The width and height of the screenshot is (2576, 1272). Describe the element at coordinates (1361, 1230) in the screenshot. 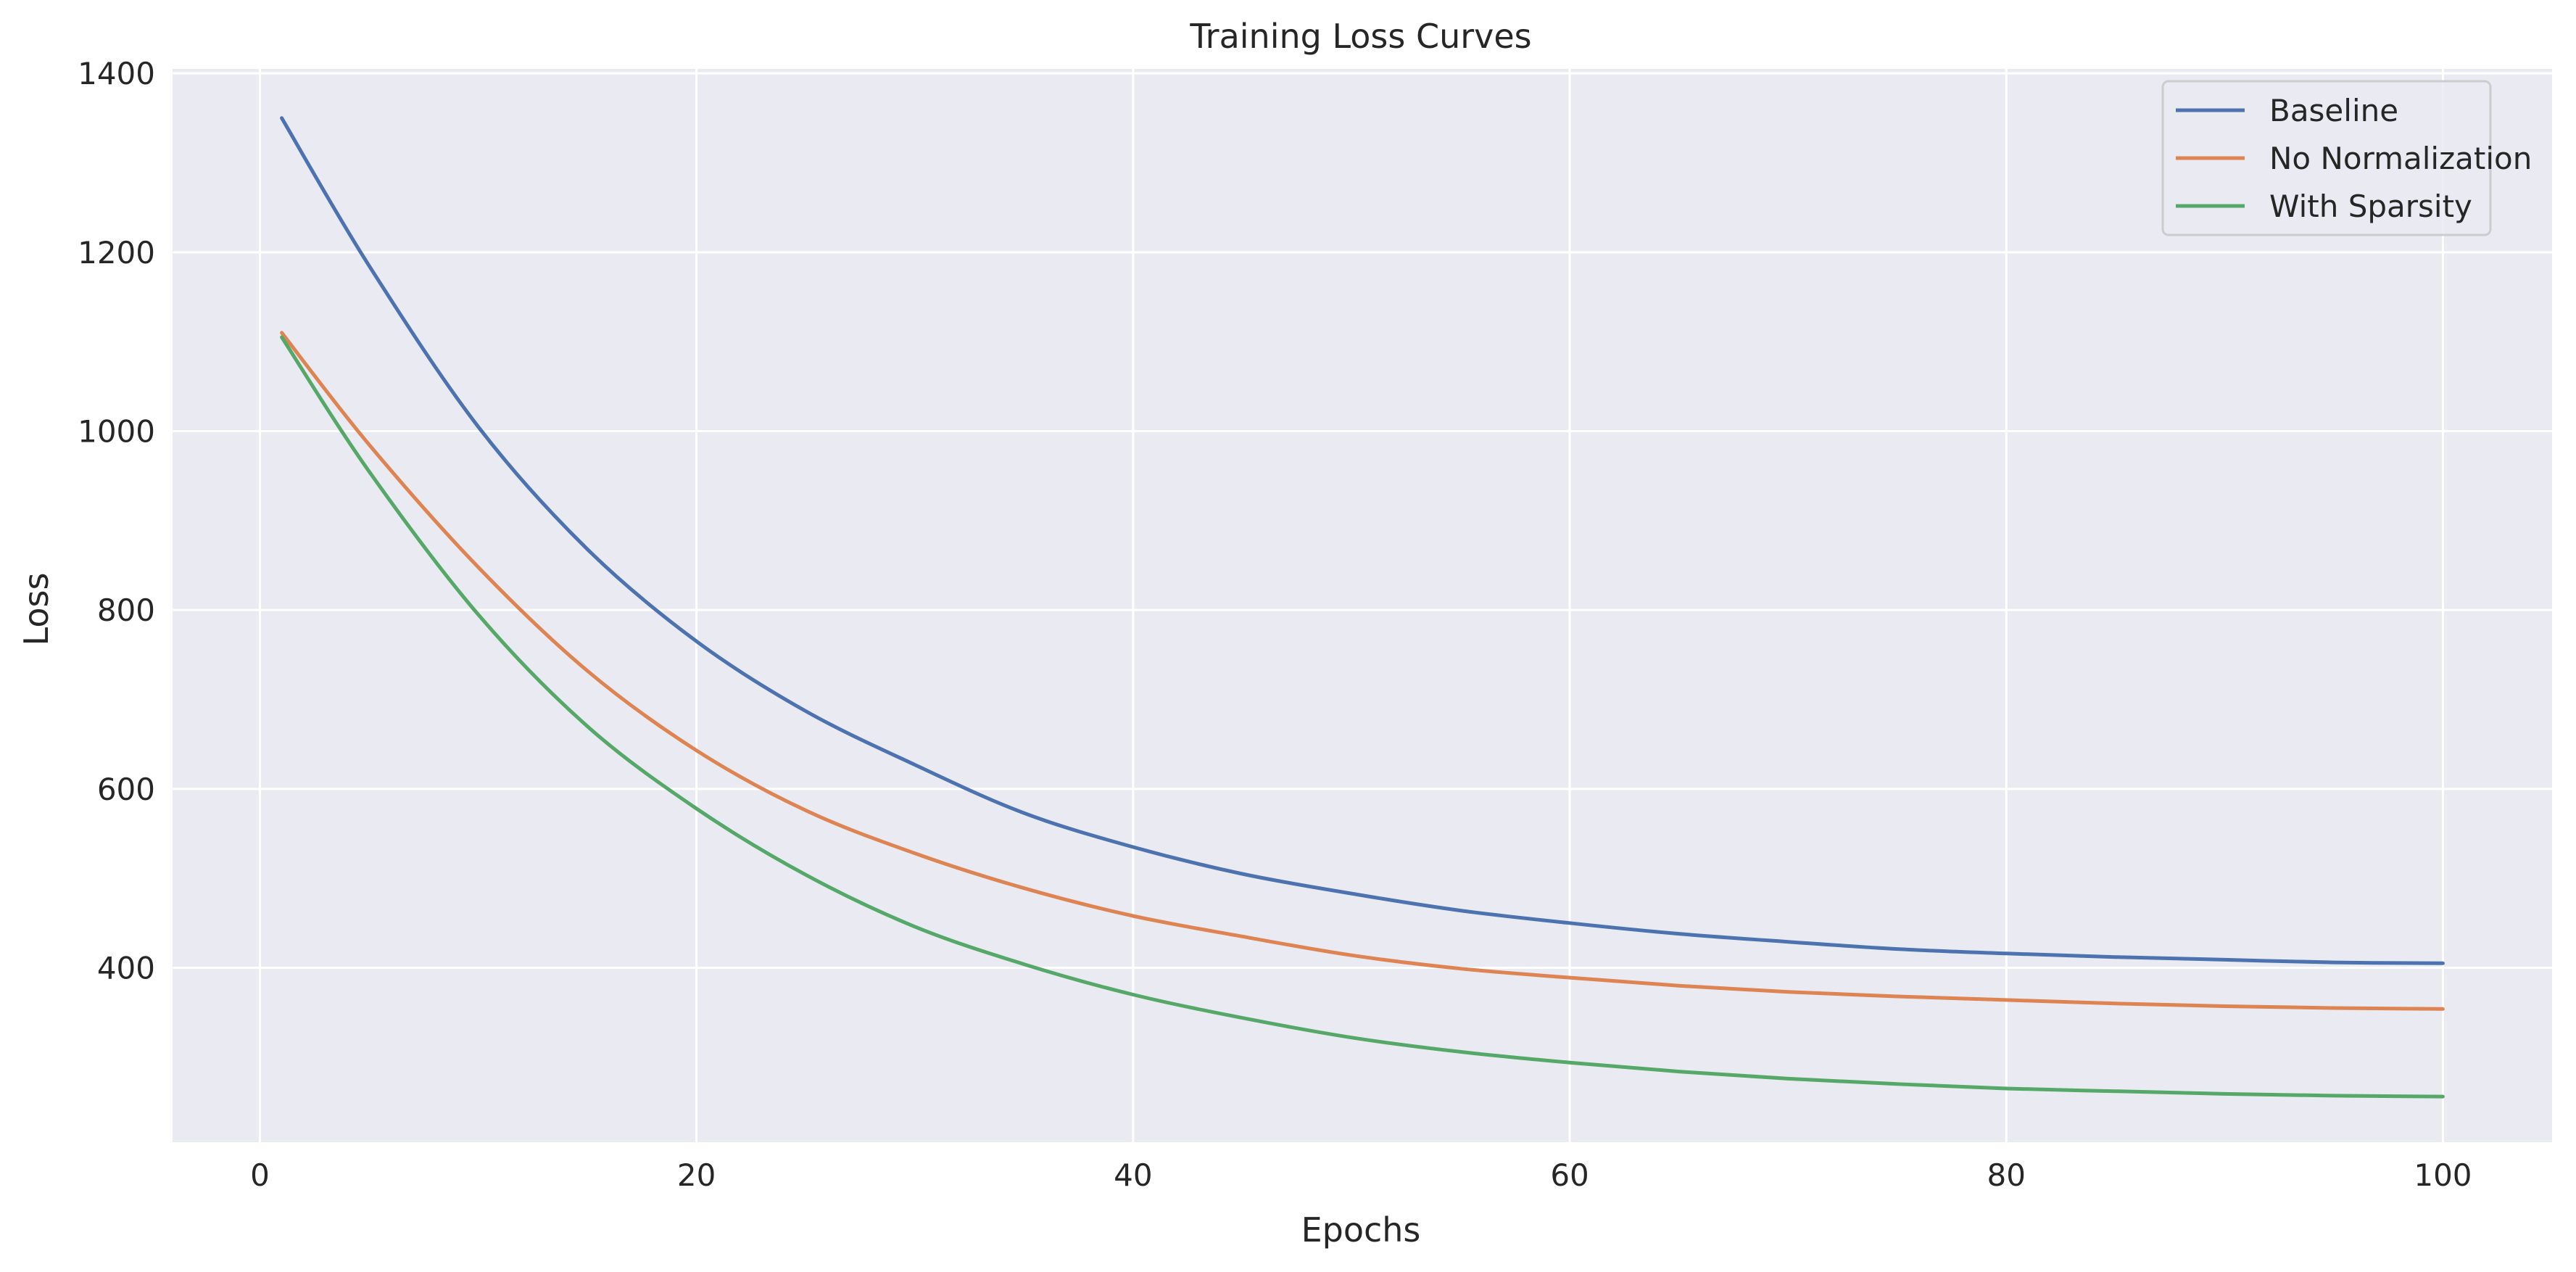

I see `x-axis-label: Epochs` at that location.